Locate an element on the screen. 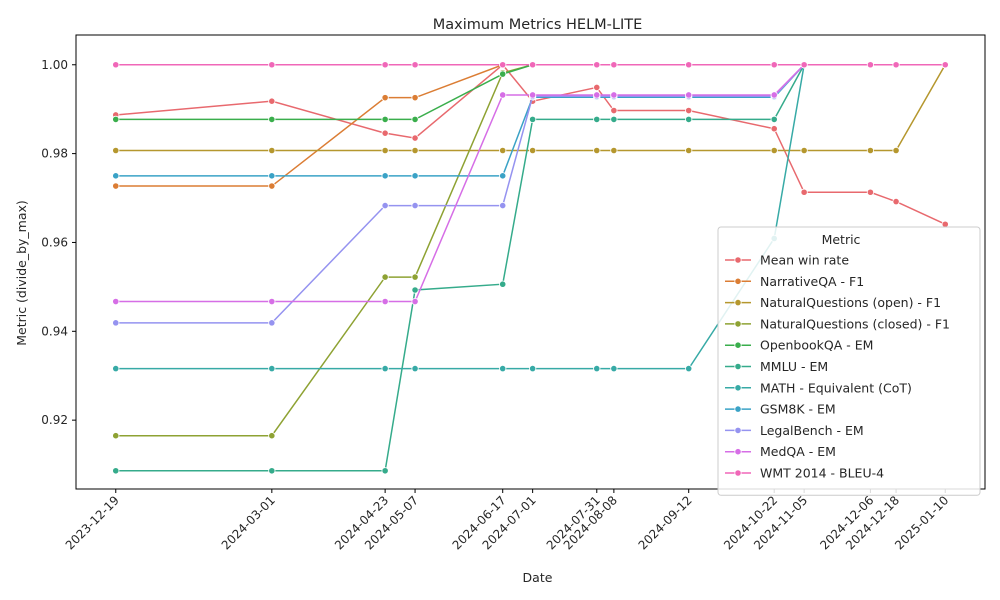 The image size is (1000, 600). series-line is located at coordinates (530, 108).